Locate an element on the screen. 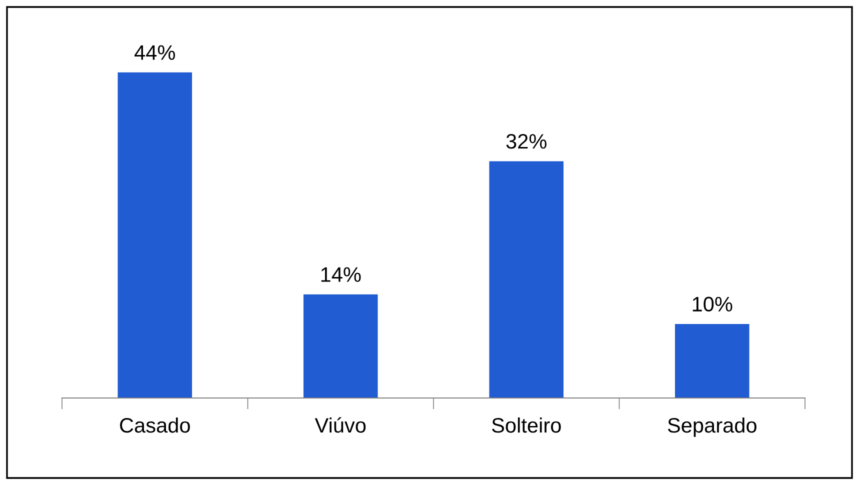  x-tick-label: Casado is located at coordinates (155, 425).